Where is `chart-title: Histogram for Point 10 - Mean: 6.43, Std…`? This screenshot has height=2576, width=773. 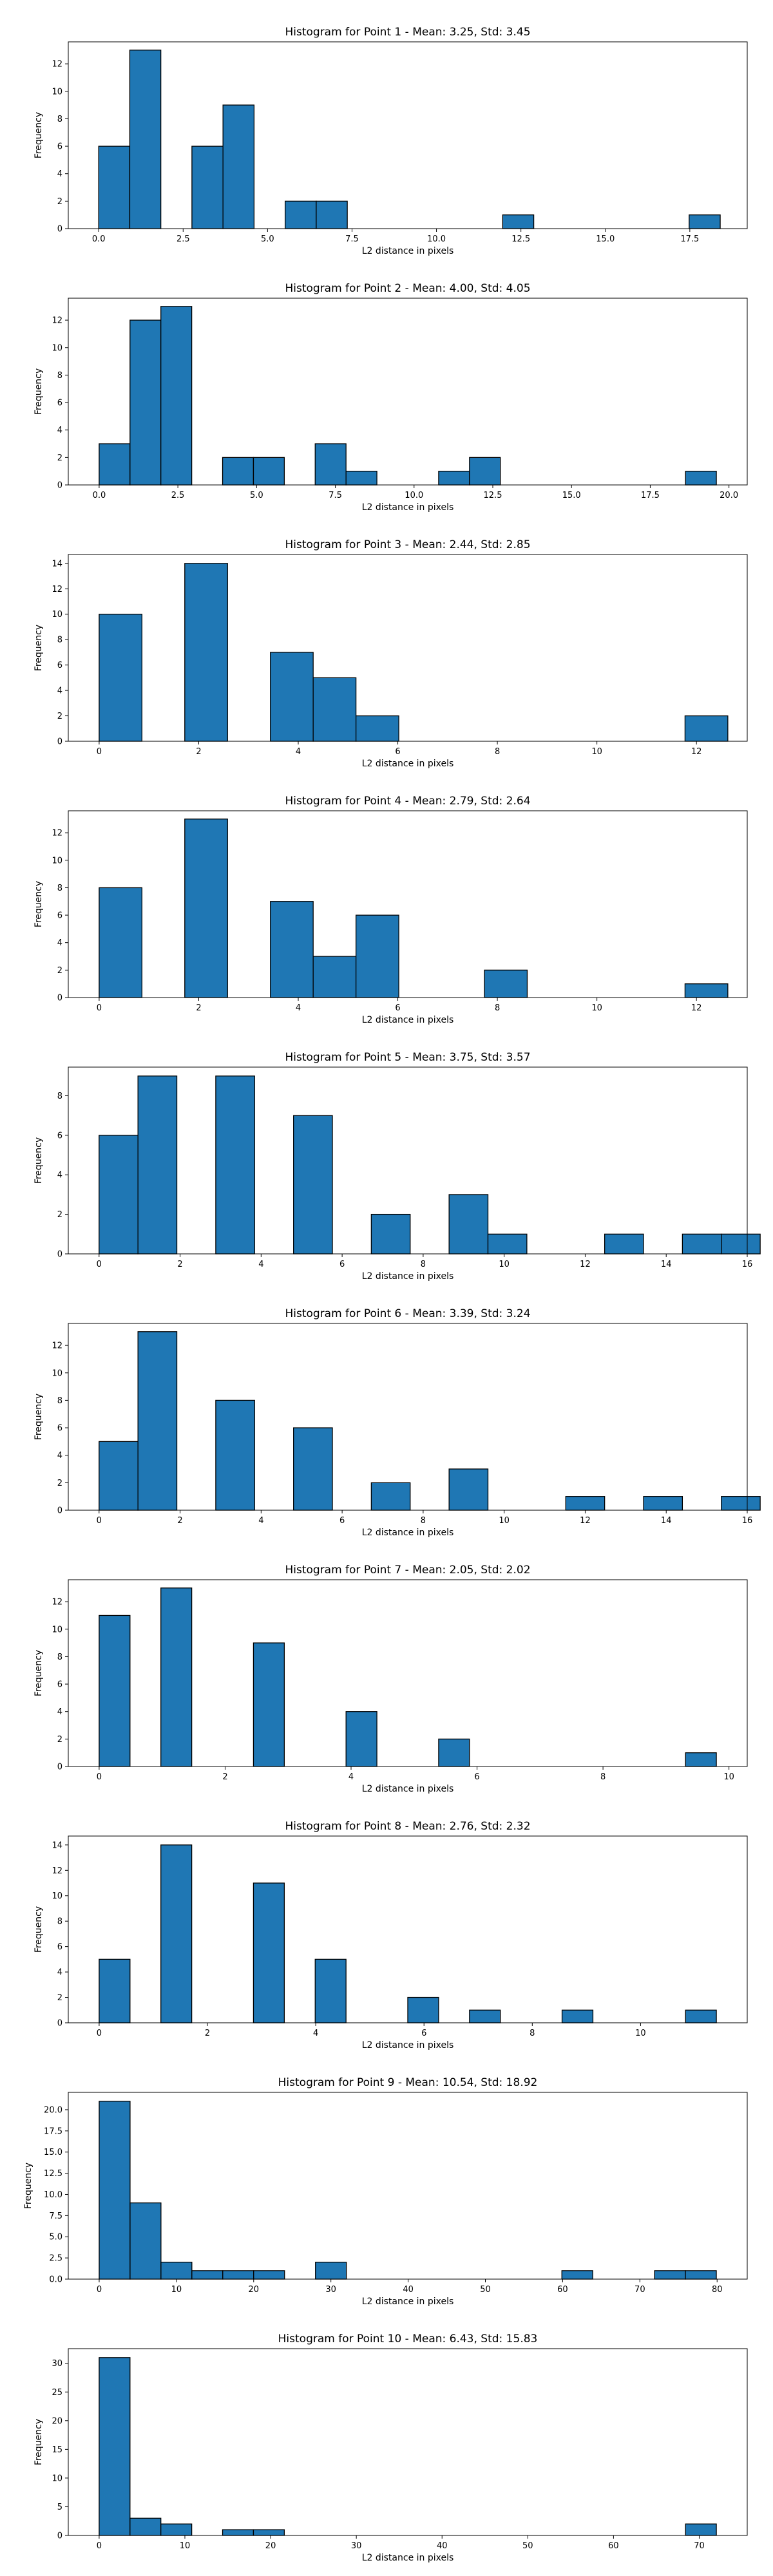 chart-title: Histogram for Point 10 - Mean: 6.43, Std… is located at coordinates (408, 2339).